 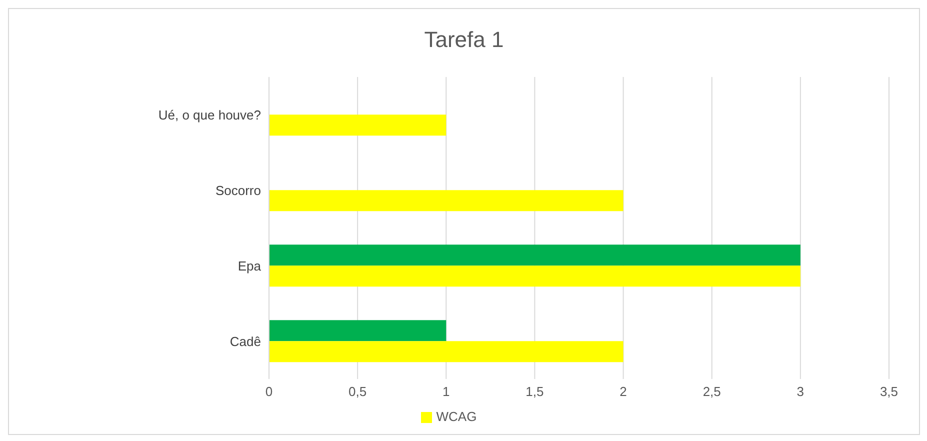 I want to click on legend-label: WCAG, so click(x=456, y=416).